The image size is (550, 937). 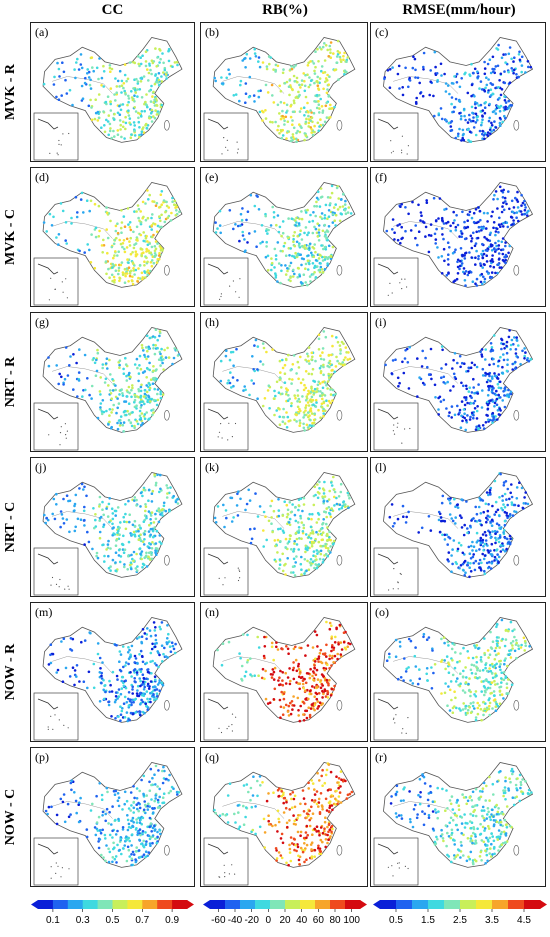 What do you see at coordinates (226, 426) in the screenshot?
I see `south-china-sea-inset` at bounding box center [226, 426].